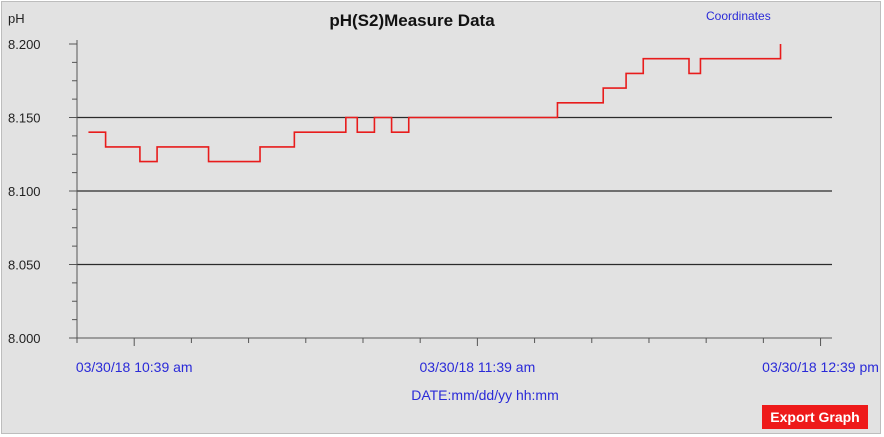 The height and width of the screenshot is (437, 884). I want to click on y-tick-label: 8.200, so click(24, 44).